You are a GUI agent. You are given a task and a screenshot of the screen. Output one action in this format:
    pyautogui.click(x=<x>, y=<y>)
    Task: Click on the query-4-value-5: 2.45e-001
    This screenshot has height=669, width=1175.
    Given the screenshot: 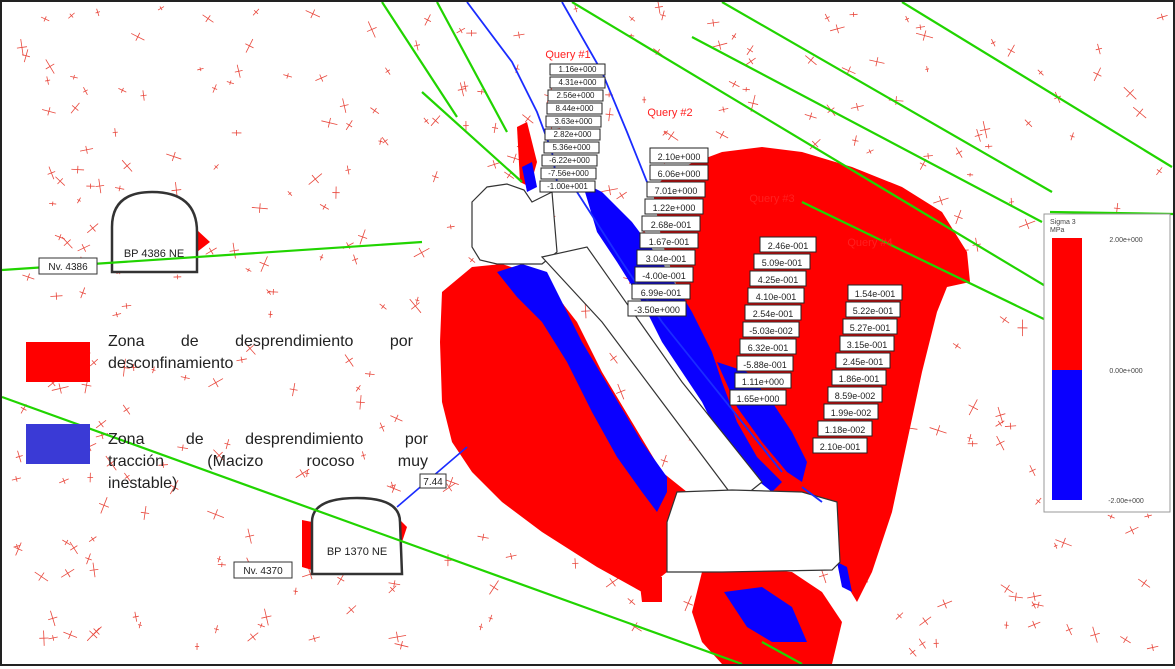 What is the action you would take?
    pyautogui.click(x=863, y=362)
    